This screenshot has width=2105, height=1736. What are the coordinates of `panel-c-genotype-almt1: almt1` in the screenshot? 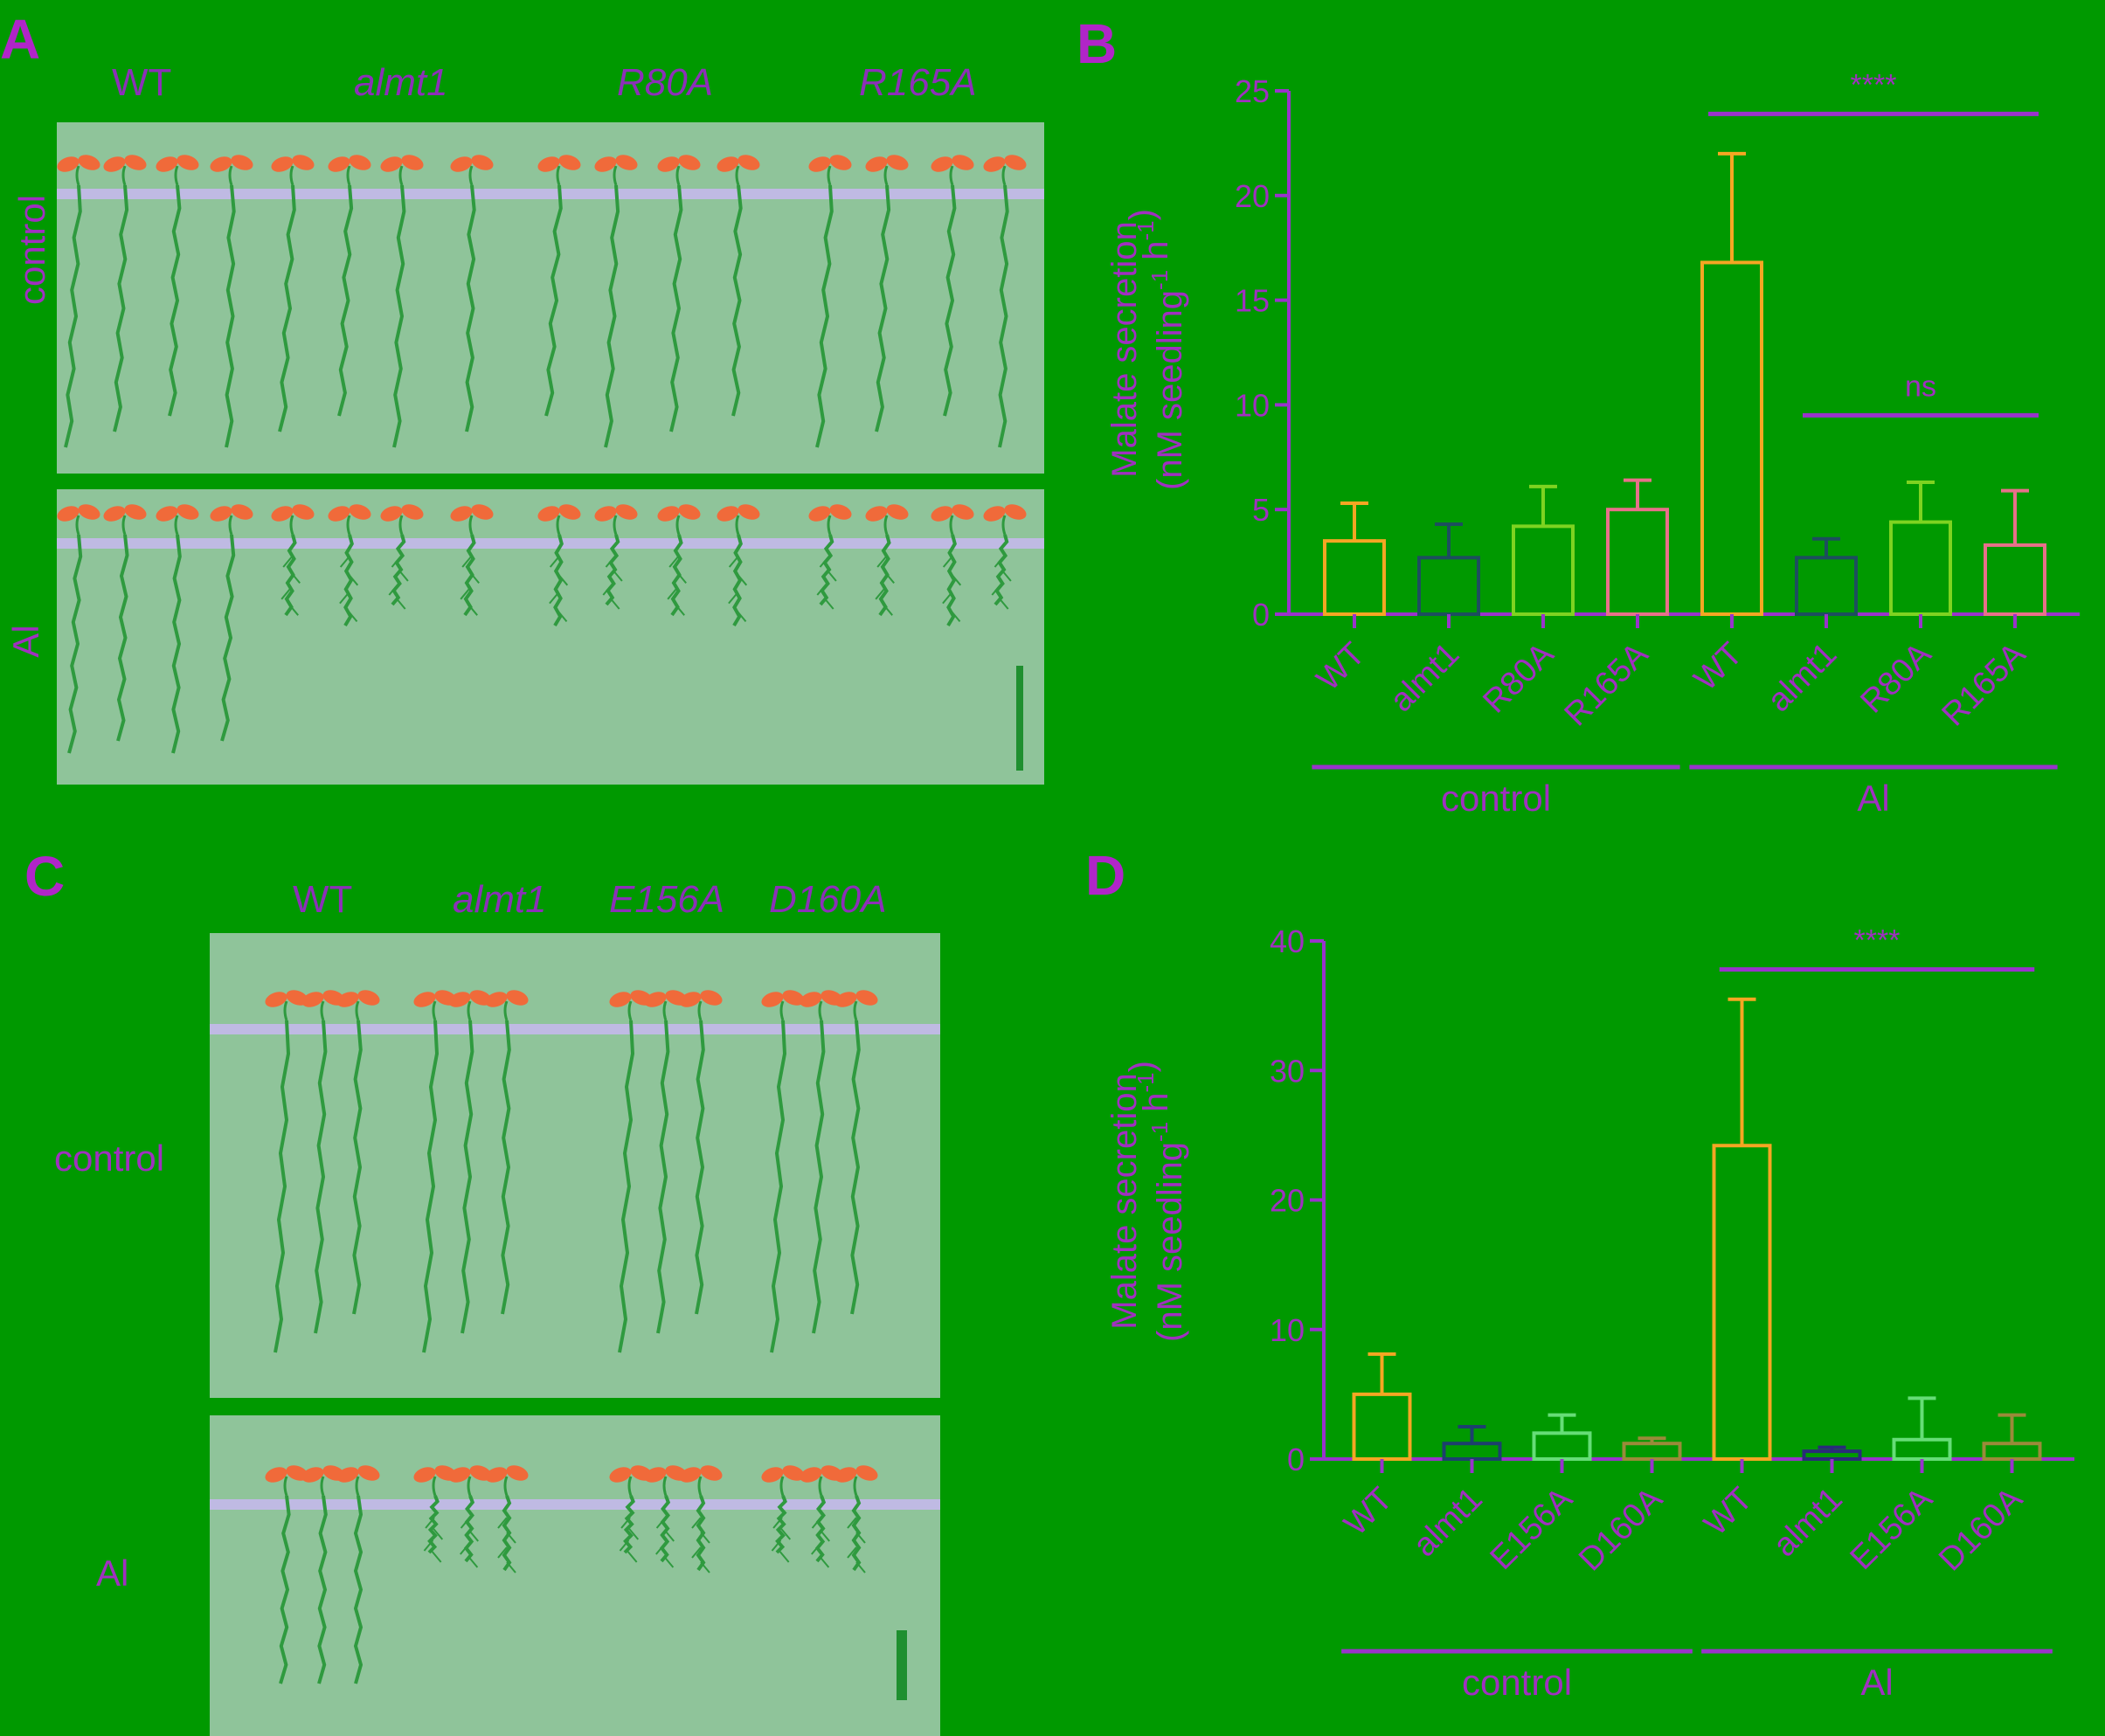 It's located at (500, 900).